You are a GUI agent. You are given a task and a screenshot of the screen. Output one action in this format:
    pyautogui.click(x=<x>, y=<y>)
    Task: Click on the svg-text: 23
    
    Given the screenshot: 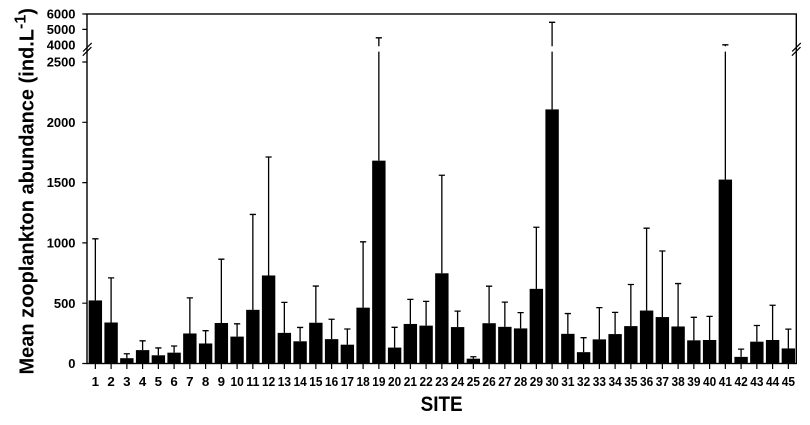 What is the action you would take?
    pyautogui.click(x=441, y=381)
    